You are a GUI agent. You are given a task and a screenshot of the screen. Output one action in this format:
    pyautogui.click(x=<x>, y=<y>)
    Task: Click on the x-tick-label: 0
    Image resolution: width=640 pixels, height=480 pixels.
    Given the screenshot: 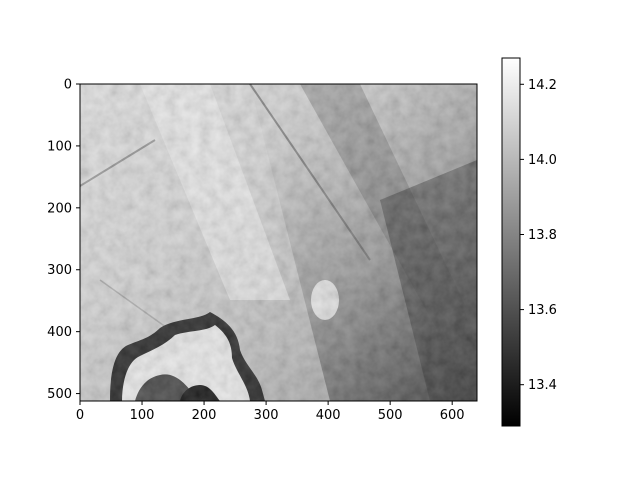 What is the action you would take?
    pyautogui.click(x=80, y=415)
    